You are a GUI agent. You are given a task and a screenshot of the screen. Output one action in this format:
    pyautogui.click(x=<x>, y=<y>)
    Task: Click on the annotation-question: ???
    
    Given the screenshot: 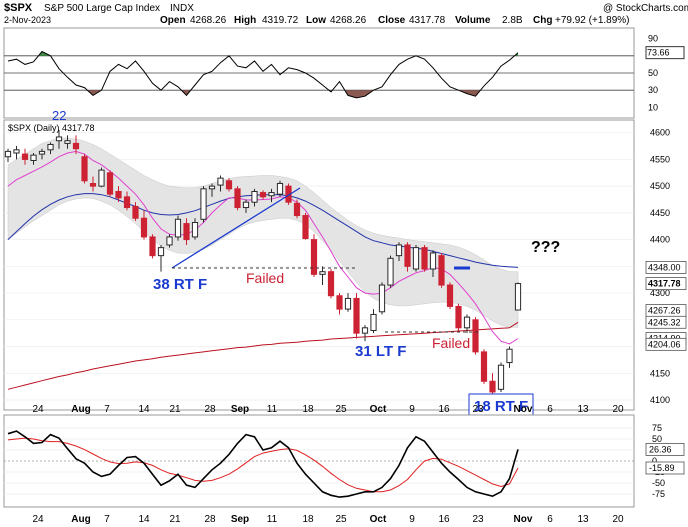 What is the action you would take?
    pyautogui.click(x=545, y=247)
    